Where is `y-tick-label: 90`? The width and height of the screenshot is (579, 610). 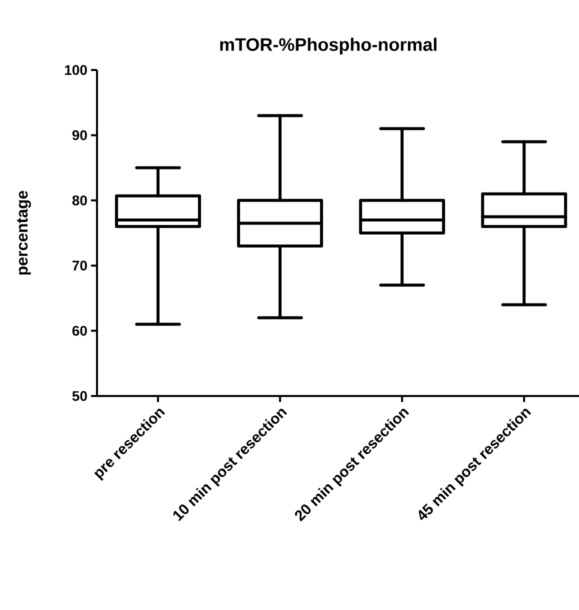 y-tick-label: 90 is located at coordinates (79, 135).